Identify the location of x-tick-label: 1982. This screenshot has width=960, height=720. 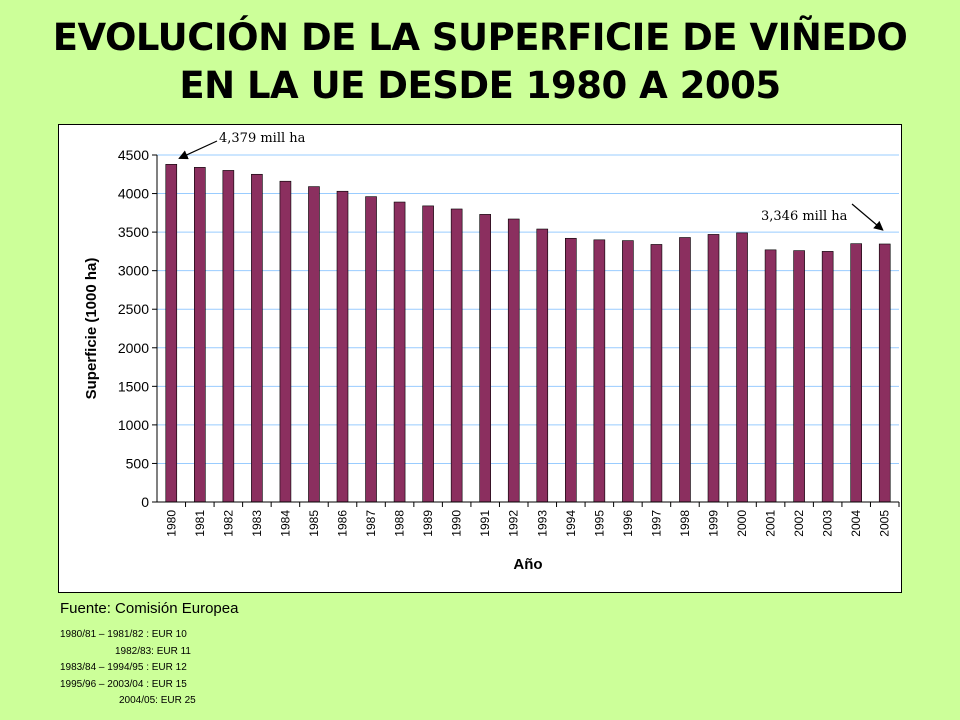
(228, 523).